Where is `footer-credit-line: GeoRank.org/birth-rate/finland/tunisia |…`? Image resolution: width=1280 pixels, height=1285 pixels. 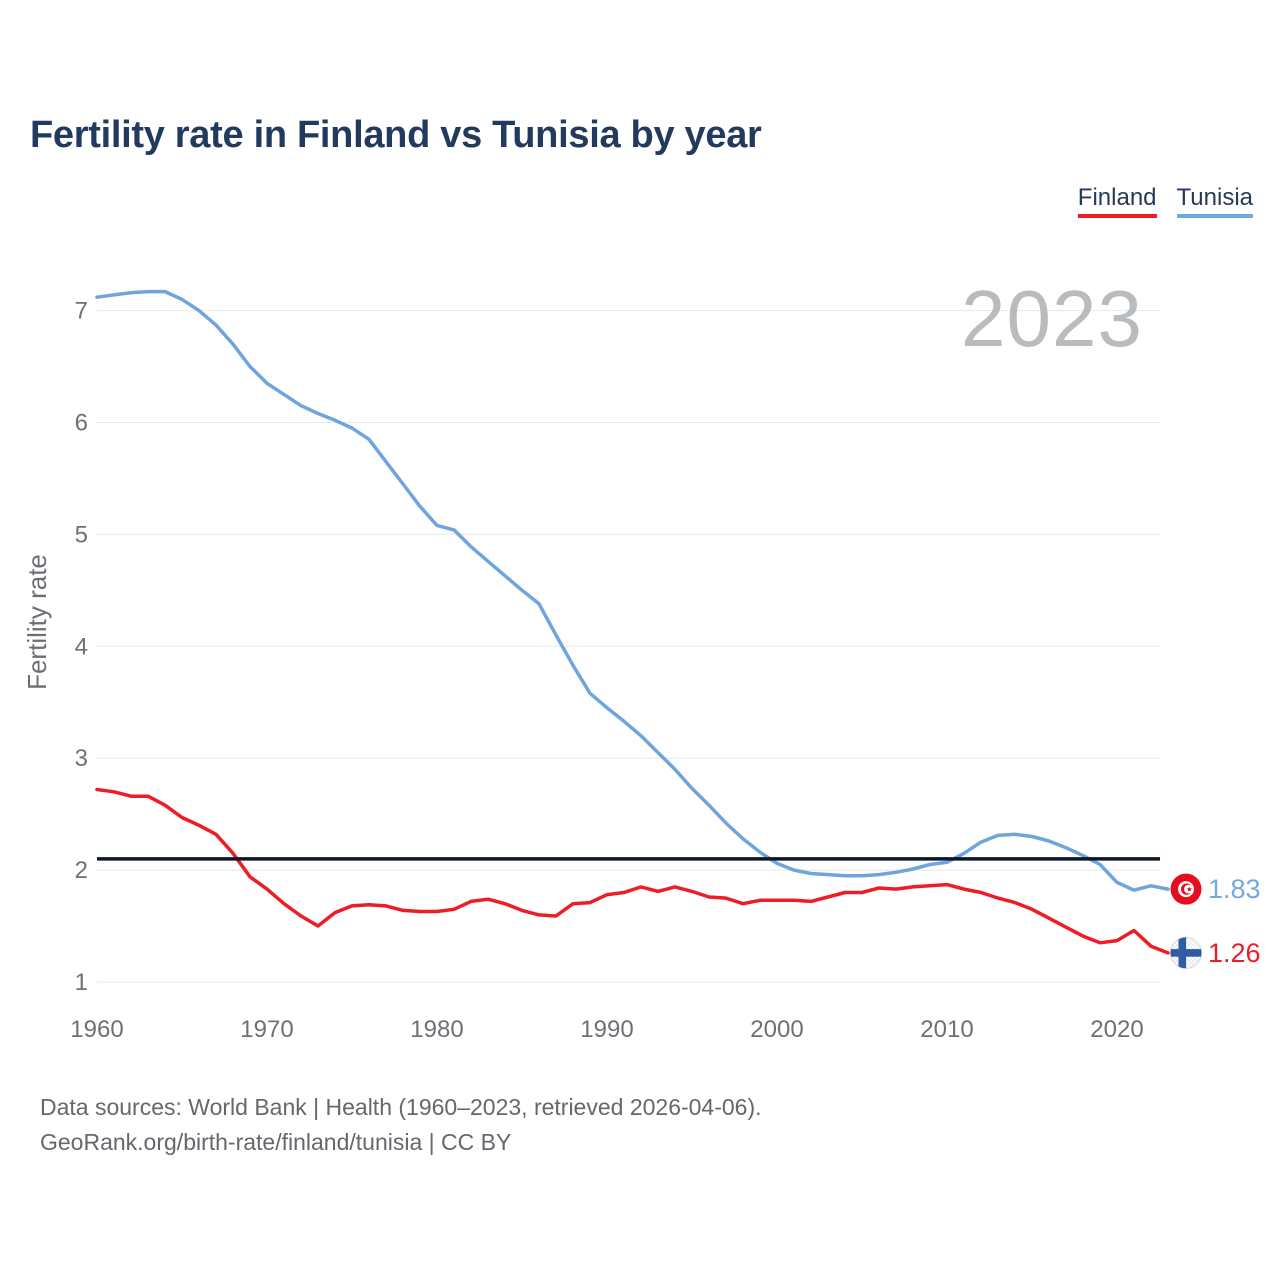
footer-credit-line: GeoRank.org/birth-rate/finland/tunisia |… is located at coordinates (276, 1142).